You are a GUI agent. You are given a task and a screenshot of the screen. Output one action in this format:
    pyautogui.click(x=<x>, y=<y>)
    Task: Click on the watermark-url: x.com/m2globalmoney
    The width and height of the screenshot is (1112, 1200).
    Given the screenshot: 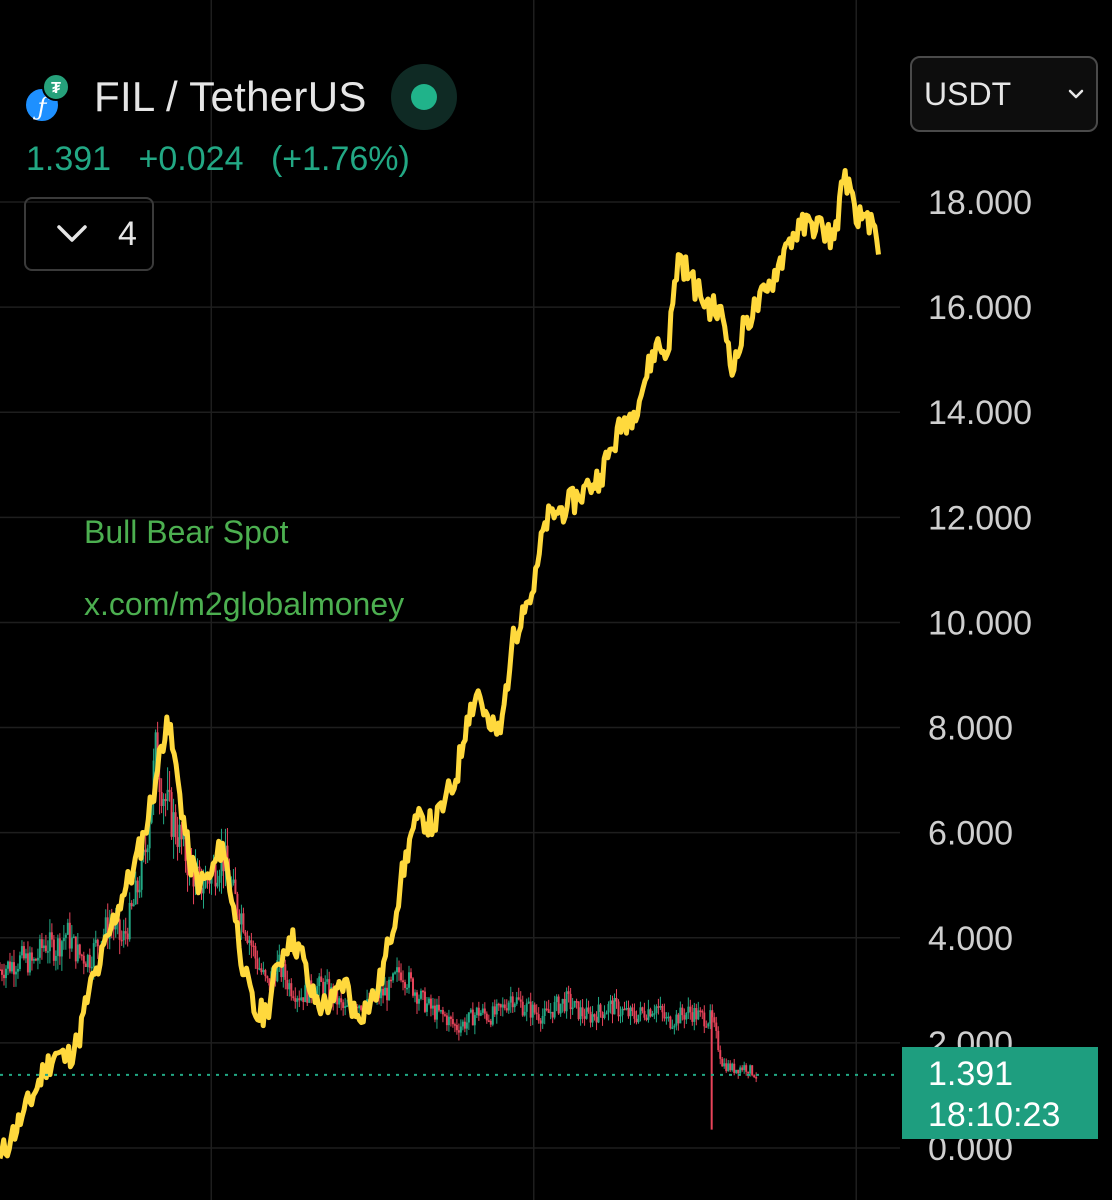 What is the action you would take?
    pyautogui.click(x=244, y=604)
    